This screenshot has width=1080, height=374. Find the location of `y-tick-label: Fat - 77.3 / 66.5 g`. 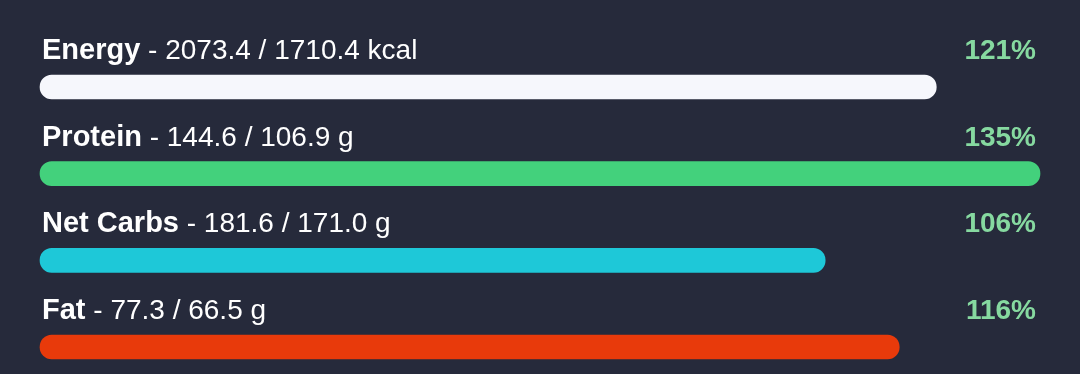

y-tick-label: Fat - 77.3 / 66.5 g is located at coordinates (154, 309).